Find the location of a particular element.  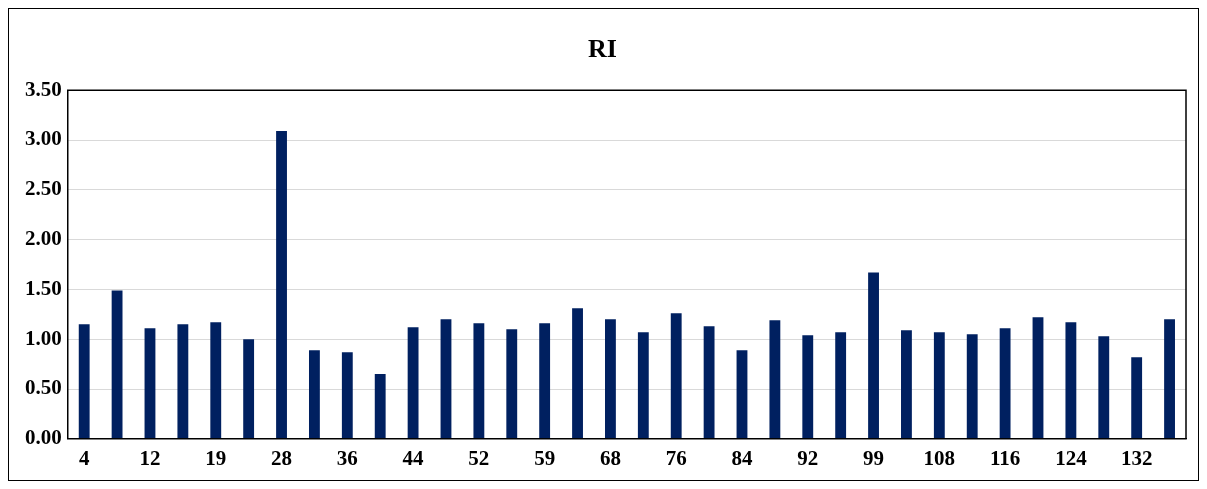

x-tick-label: 44 is located at coordinates (413, 457).